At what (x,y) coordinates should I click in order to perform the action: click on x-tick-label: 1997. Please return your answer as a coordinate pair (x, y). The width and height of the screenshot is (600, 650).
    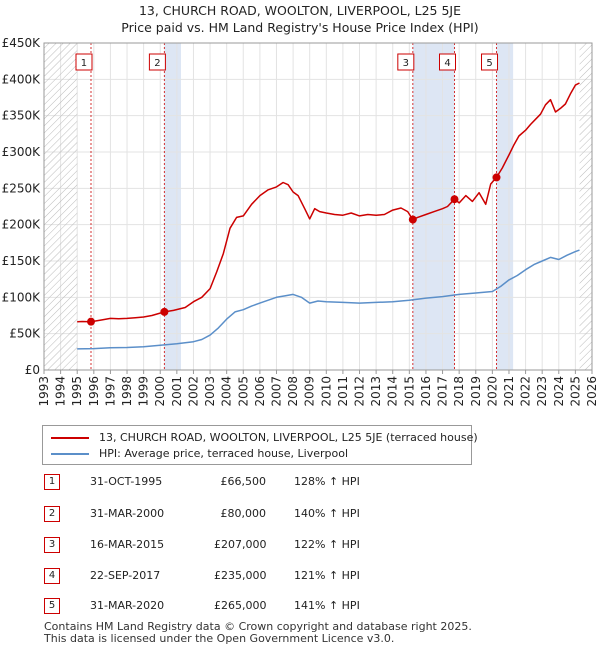
    Looking at the image, I should click on (110, 391).